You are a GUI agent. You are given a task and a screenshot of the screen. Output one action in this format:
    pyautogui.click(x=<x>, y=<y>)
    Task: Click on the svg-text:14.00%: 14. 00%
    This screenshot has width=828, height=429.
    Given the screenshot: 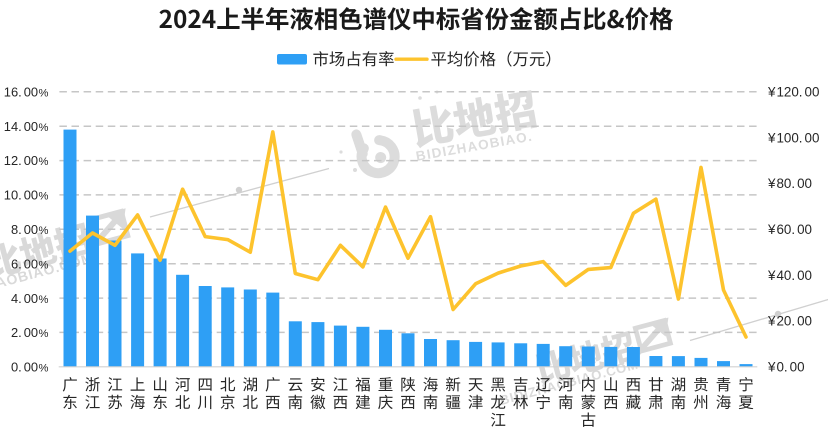 What is the action you would take?
    pyautogui.click(x=26, y=126)
    